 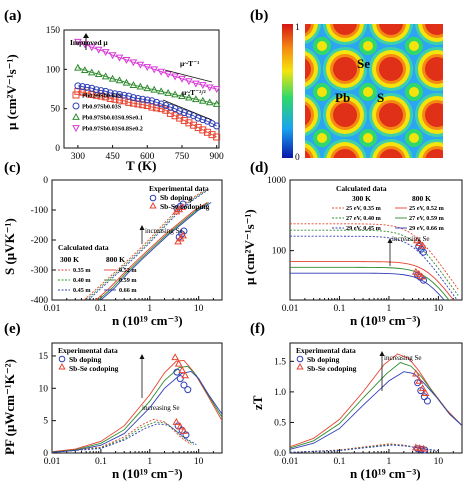 What do you see at coordinates (101, 462) in the screenshot?
I see `panel-e-xtick-label: 0.1` at bounding box center [101, 462].